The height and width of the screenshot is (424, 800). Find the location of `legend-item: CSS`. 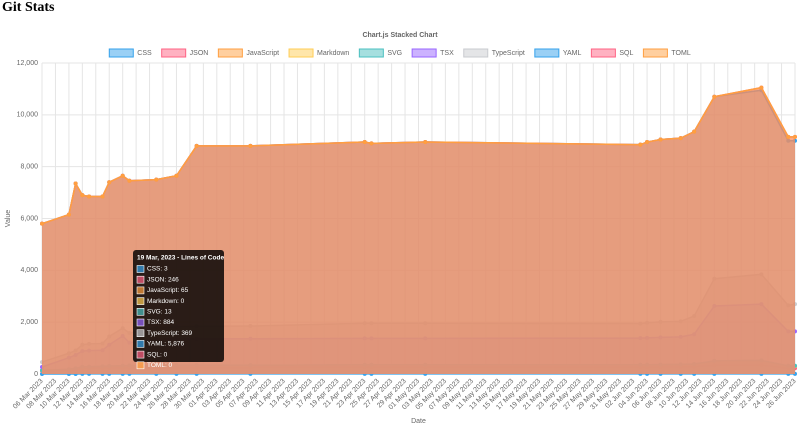

legend-item: CSS is located at coordinates (130, 53).